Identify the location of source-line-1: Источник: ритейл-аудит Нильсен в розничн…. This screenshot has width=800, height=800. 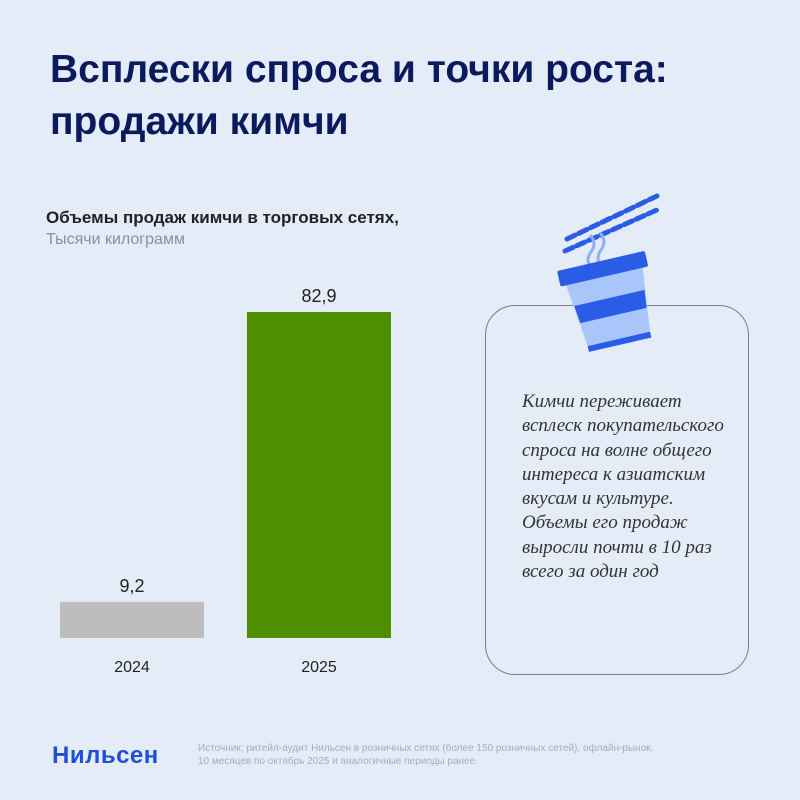
(426, 748).